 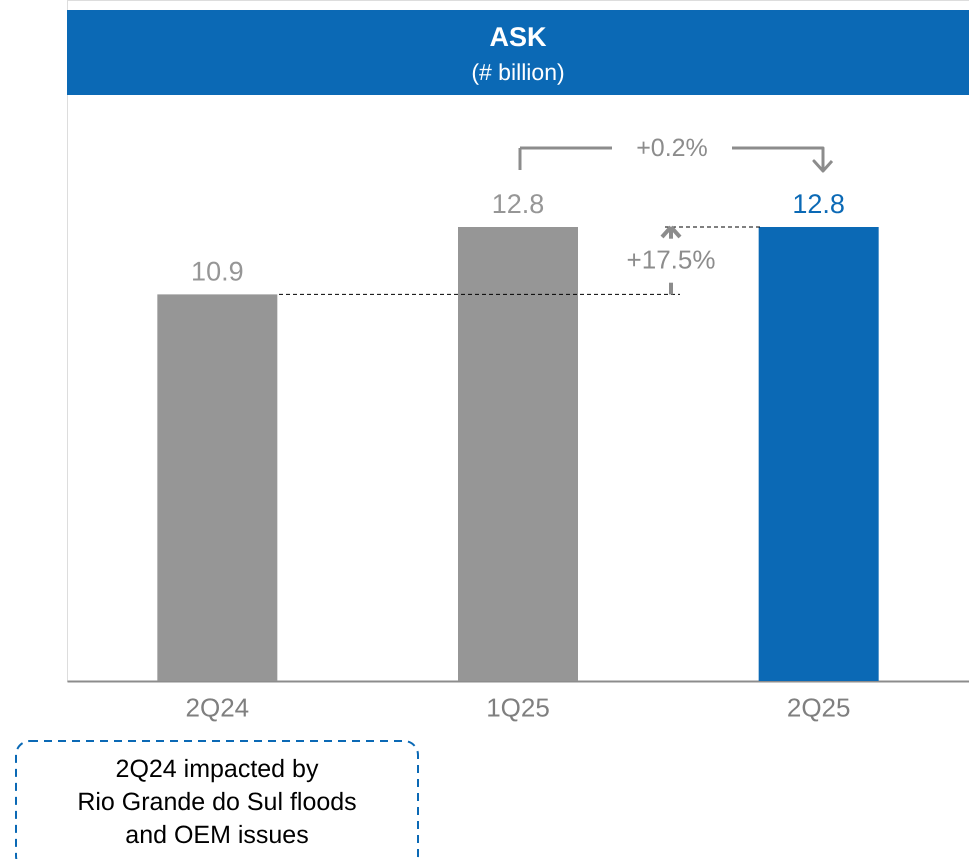 I want to click on text: 2Q24 impacted by Rio Grande do Sul floods and OEM issues, so click(x=217, y=802).